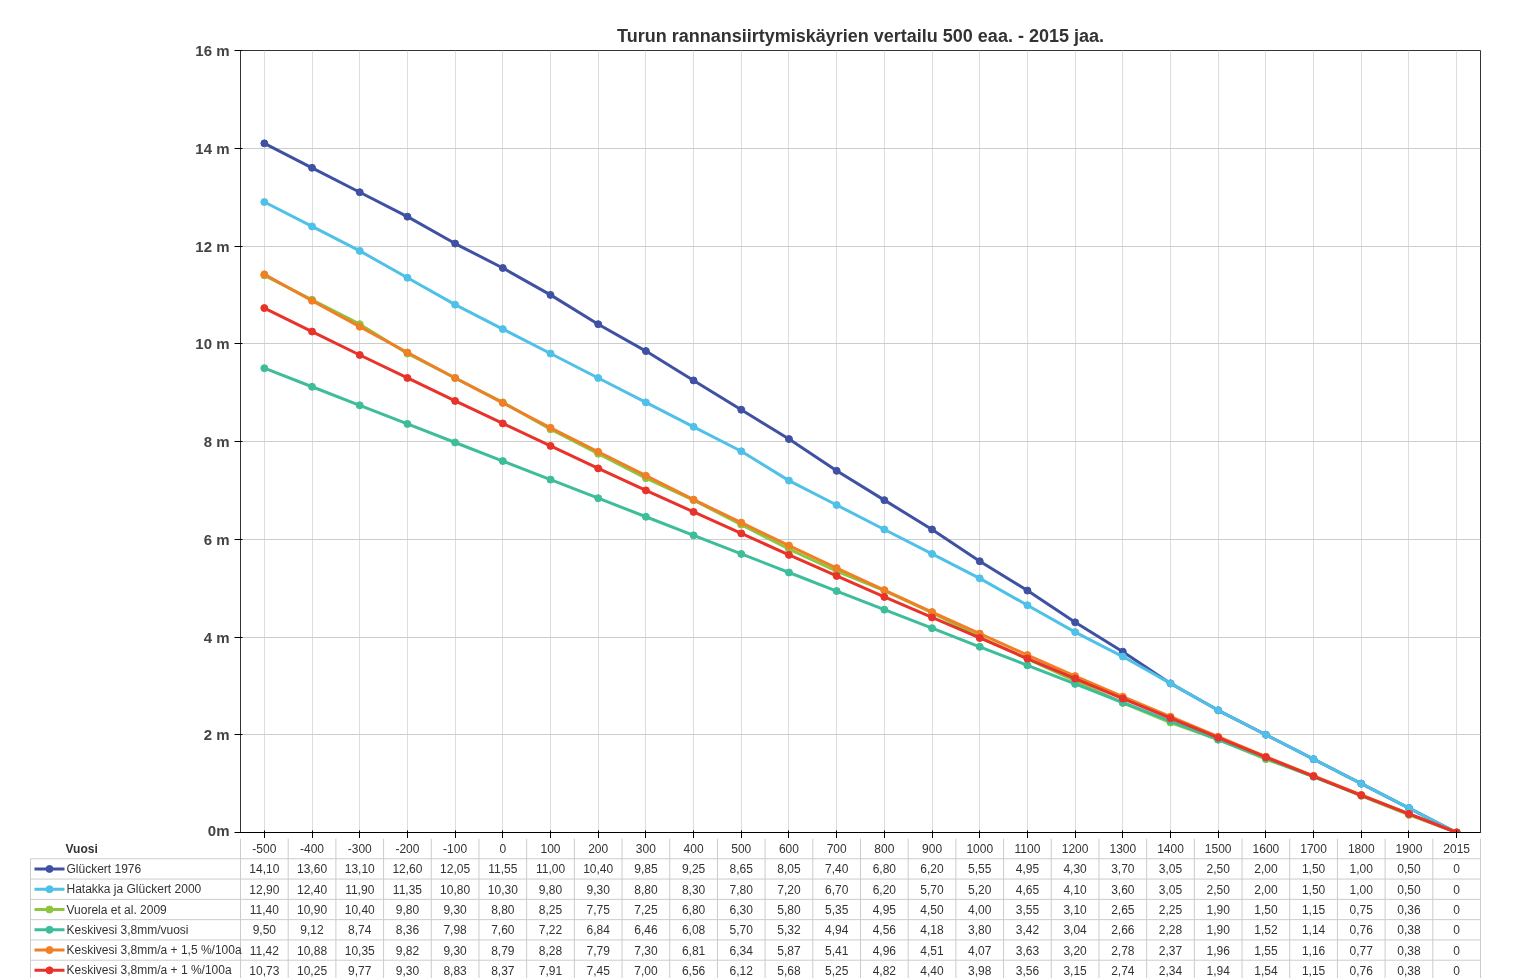 The width and height of the screenshot is (1514, 978). Describe the element at coordinates (884, 930) in the screenshot. I see `data-label: 4,56` at that location.